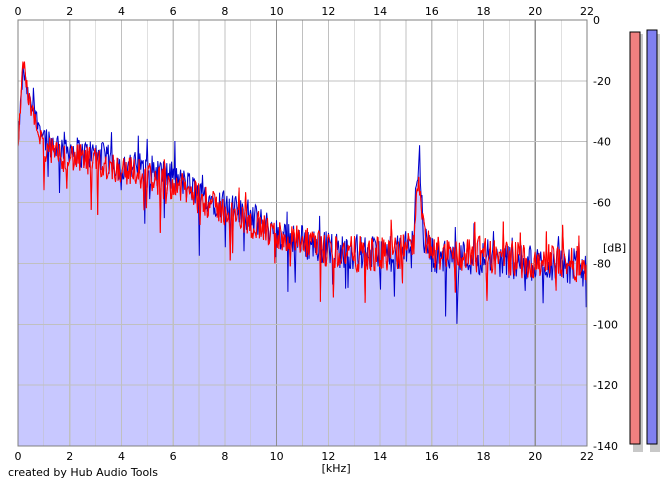 This screenshot has height=486, width=670. What do you see at coordinates (587, 456) in the screenshot?
I see `x-tick-label-bottom: 22` at bounding box center [587, 456].